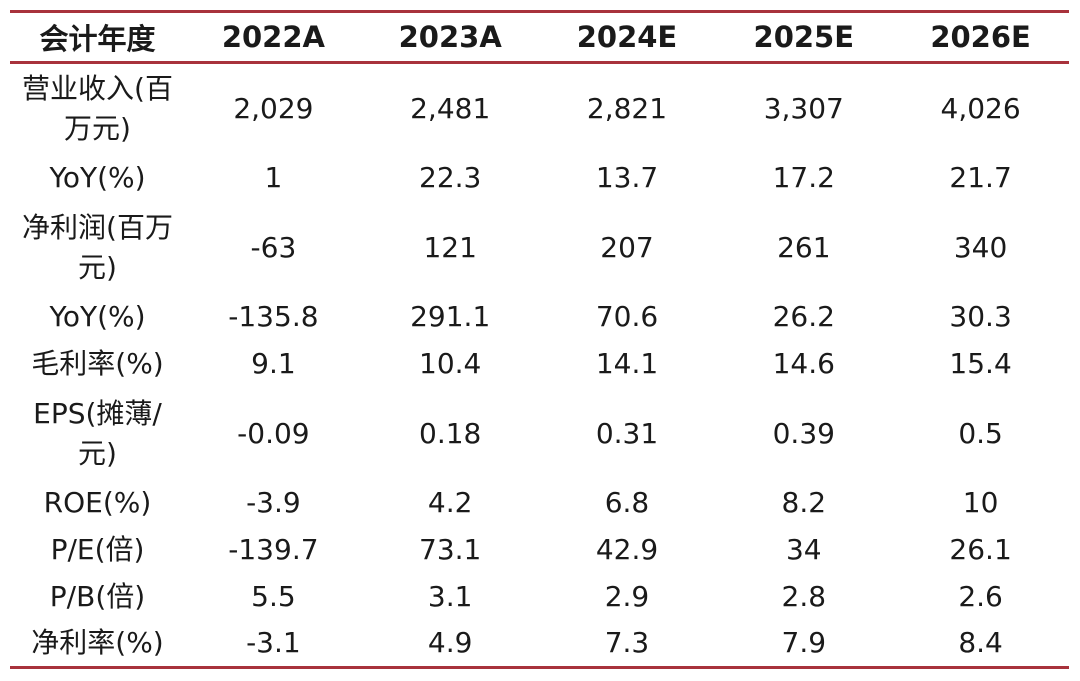 The height and width of the screenshot is (681, 1080). I want to click on table-header: 会计年度 2022A 2023A 2024E 2025E 2026E, so click(539, 37).